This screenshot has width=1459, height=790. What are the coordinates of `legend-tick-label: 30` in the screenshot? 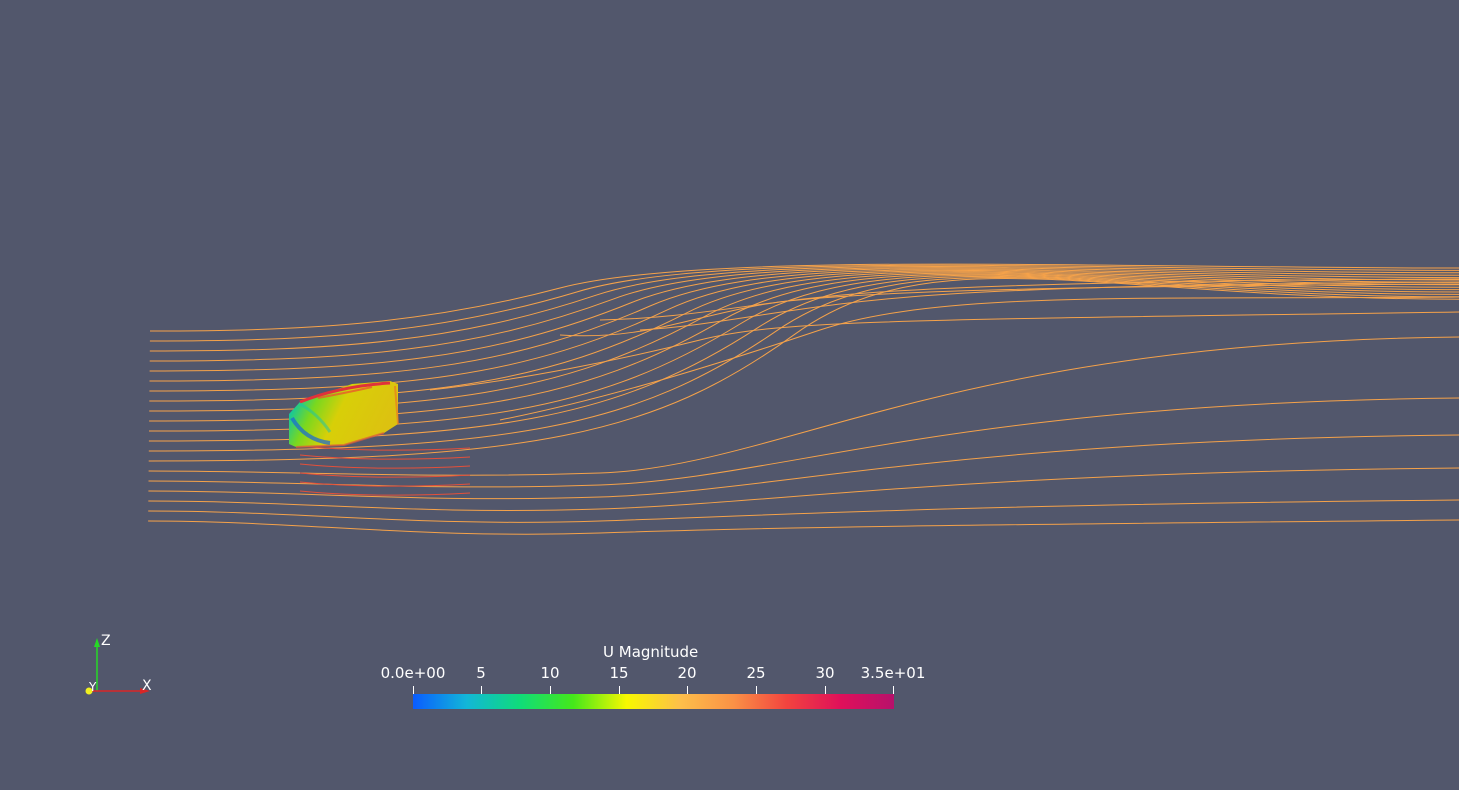 It's located at (825, 673).